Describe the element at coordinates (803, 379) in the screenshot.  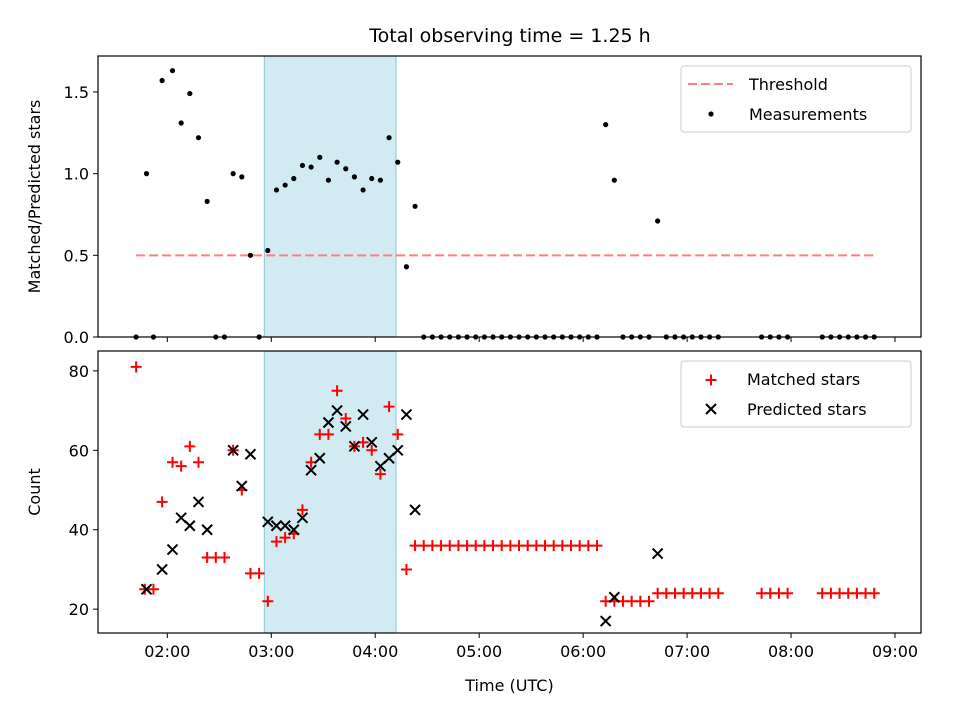
I see `legend-matched-label: Matched stars` at that location.